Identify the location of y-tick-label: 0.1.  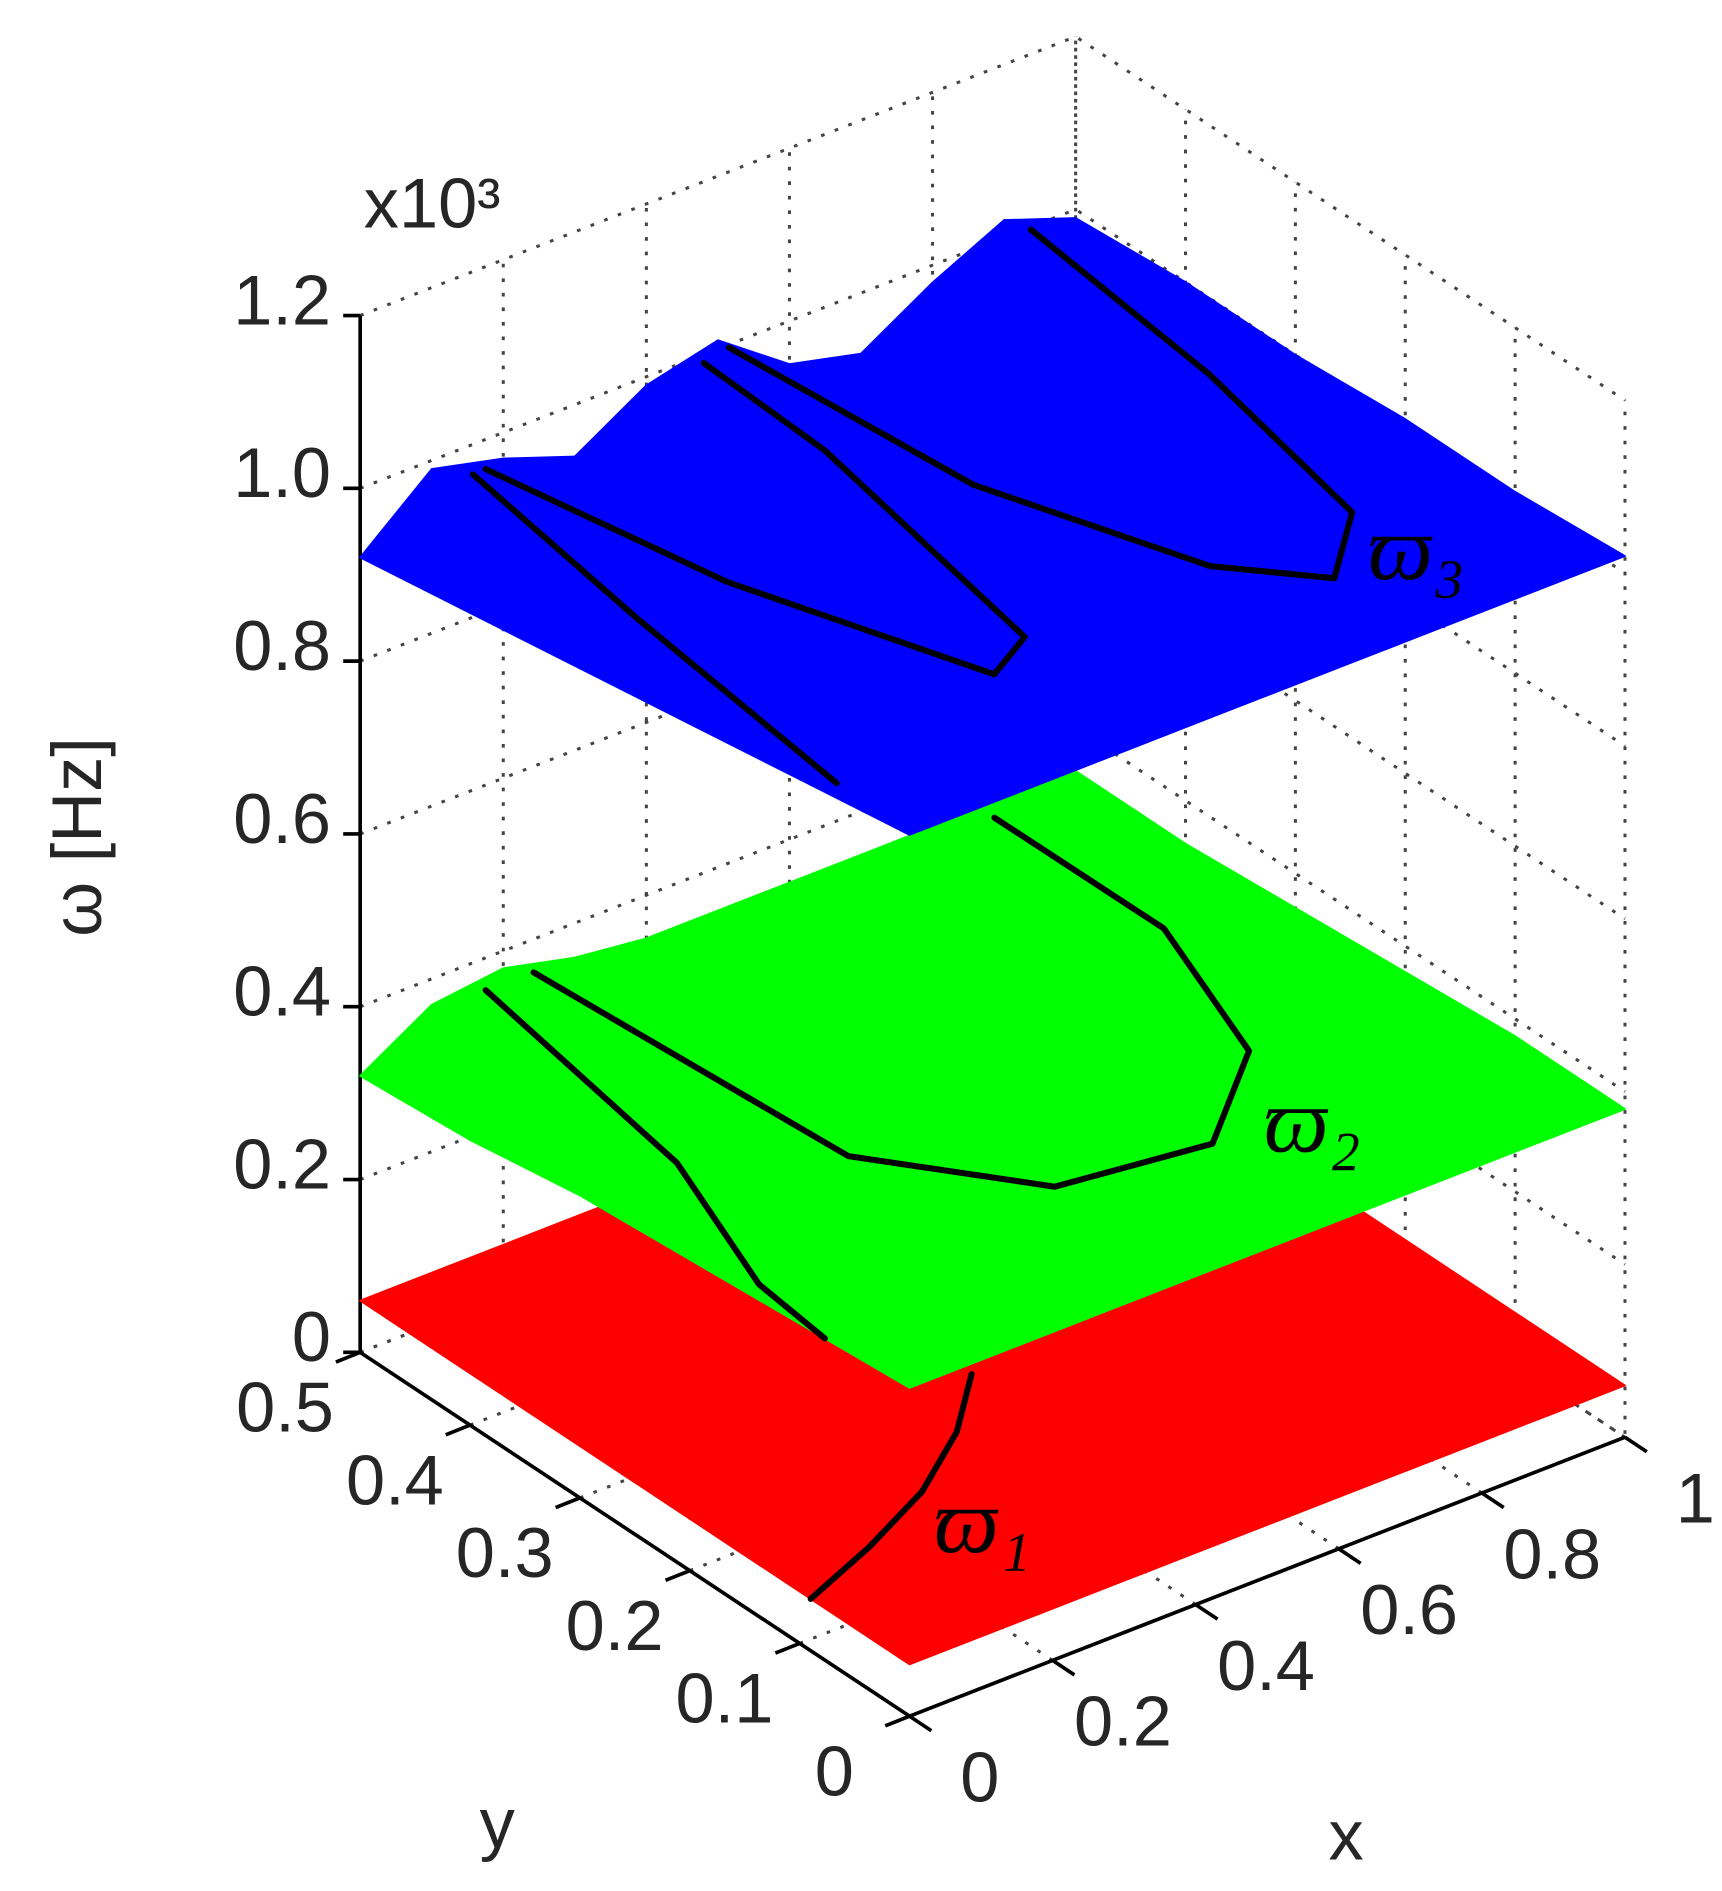
(725, 1698).